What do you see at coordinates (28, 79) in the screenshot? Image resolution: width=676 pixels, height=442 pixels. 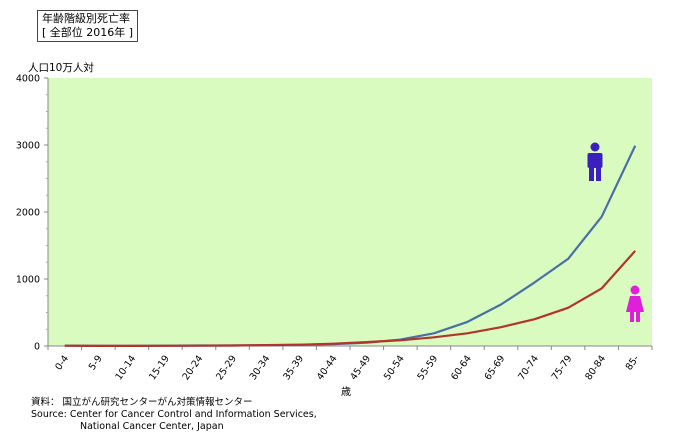 I see `y-tick-label: 4000` at bounding box center [28, 79].